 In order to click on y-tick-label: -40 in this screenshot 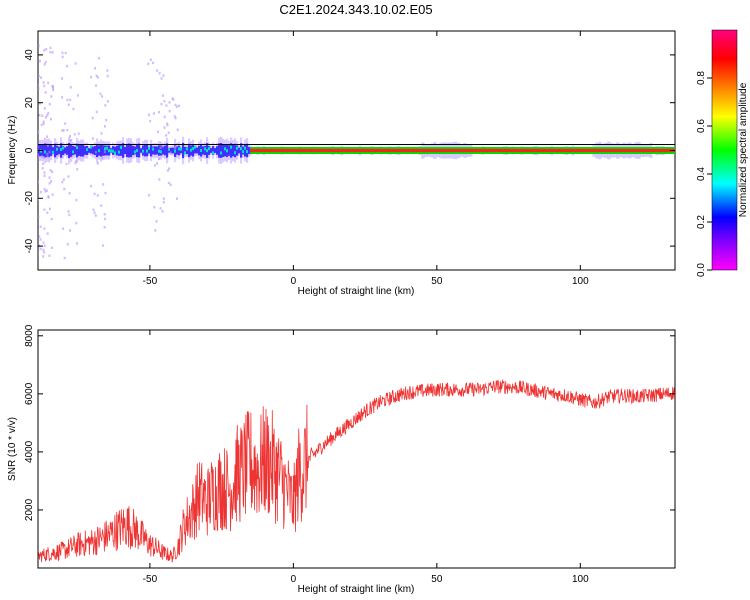, I will do `click(29, 245)`.